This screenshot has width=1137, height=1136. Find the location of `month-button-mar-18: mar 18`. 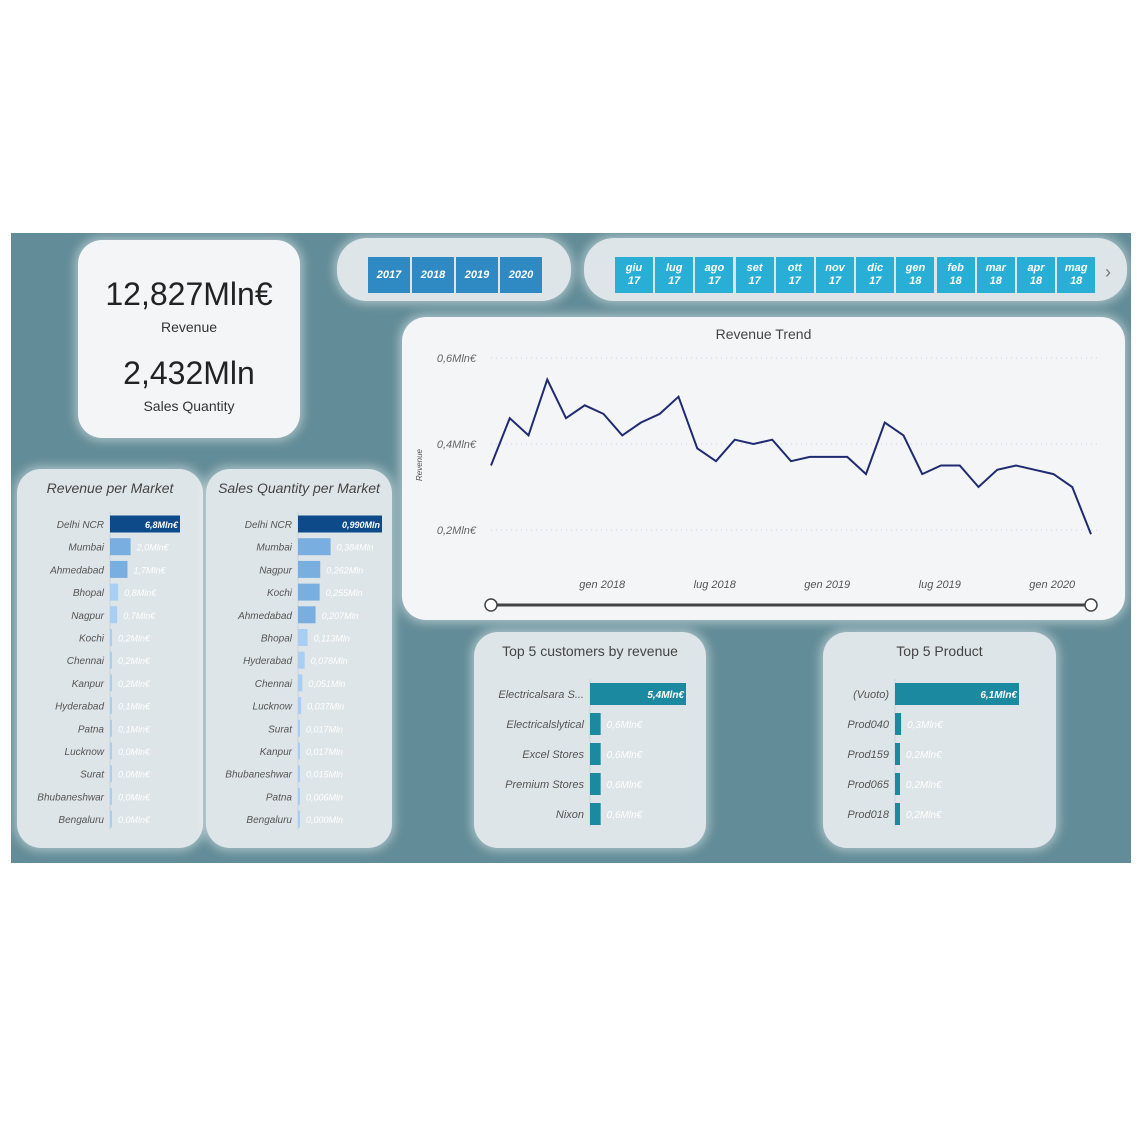

month-button-mar-18: mar 18 is located at coordinates (995, 275).